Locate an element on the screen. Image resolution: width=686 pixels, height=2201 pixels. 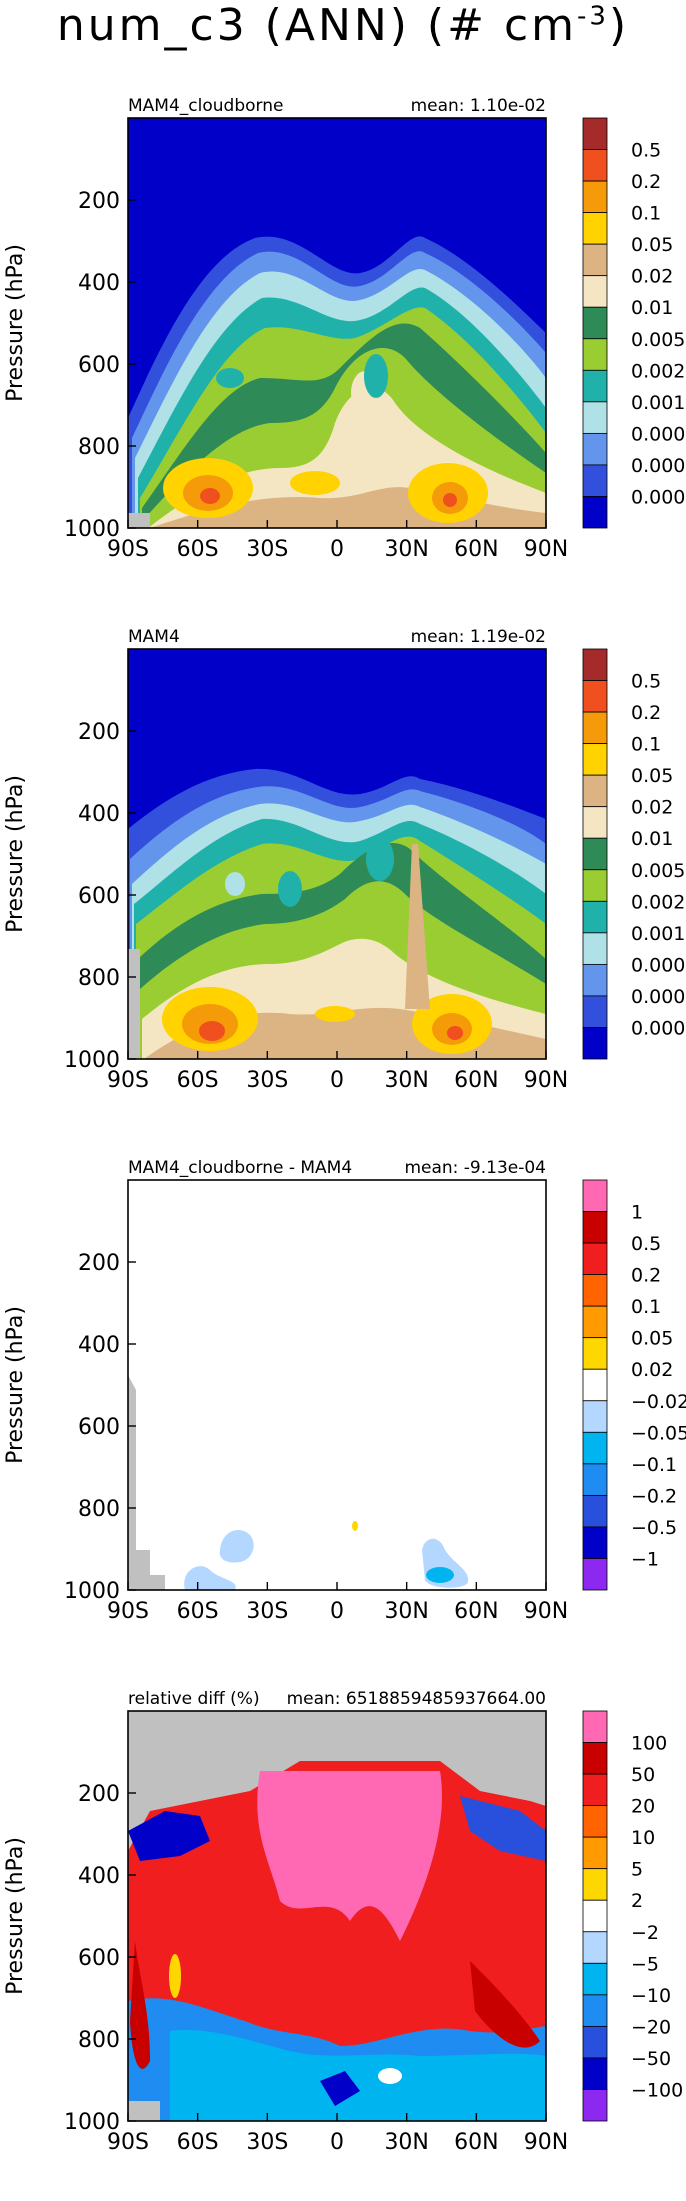
fill-background is located at coordinates (337, 1385).